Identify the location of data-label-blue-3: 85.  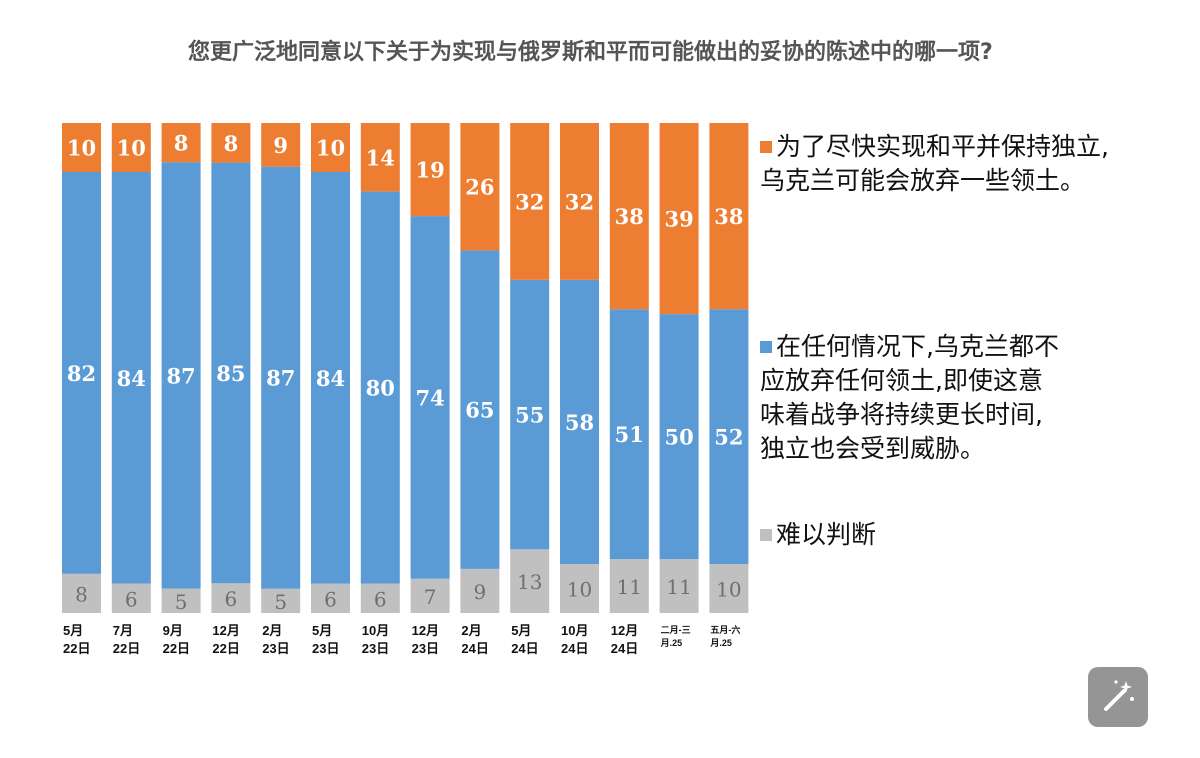
(230, 373).